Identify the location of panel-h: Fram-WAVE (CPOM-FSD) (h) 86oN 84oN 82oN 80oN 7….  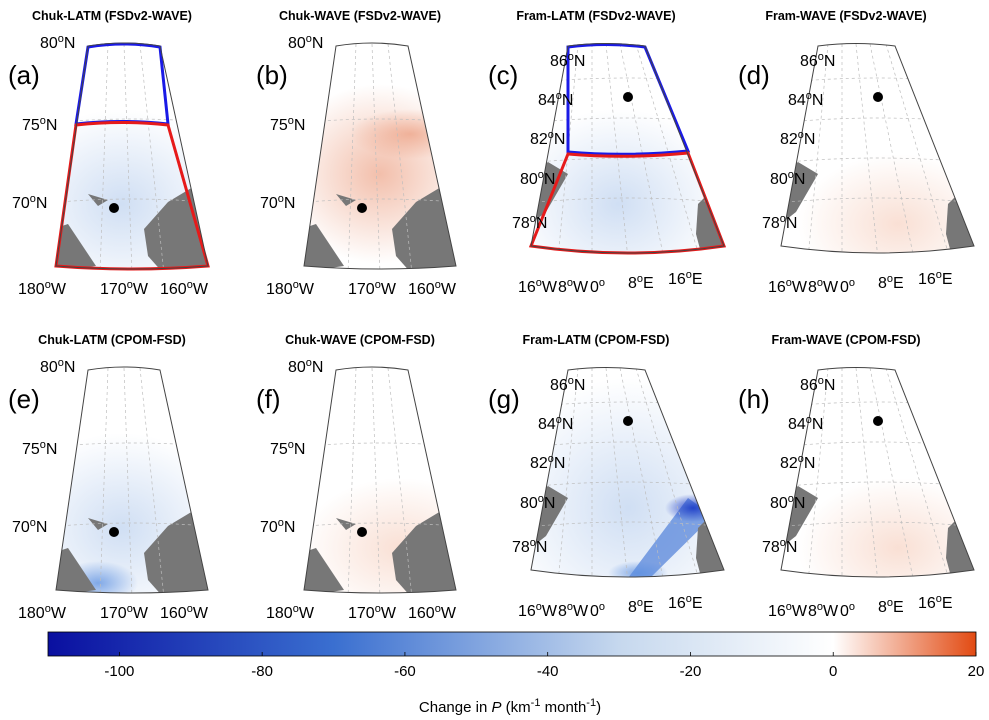
(856, 476).